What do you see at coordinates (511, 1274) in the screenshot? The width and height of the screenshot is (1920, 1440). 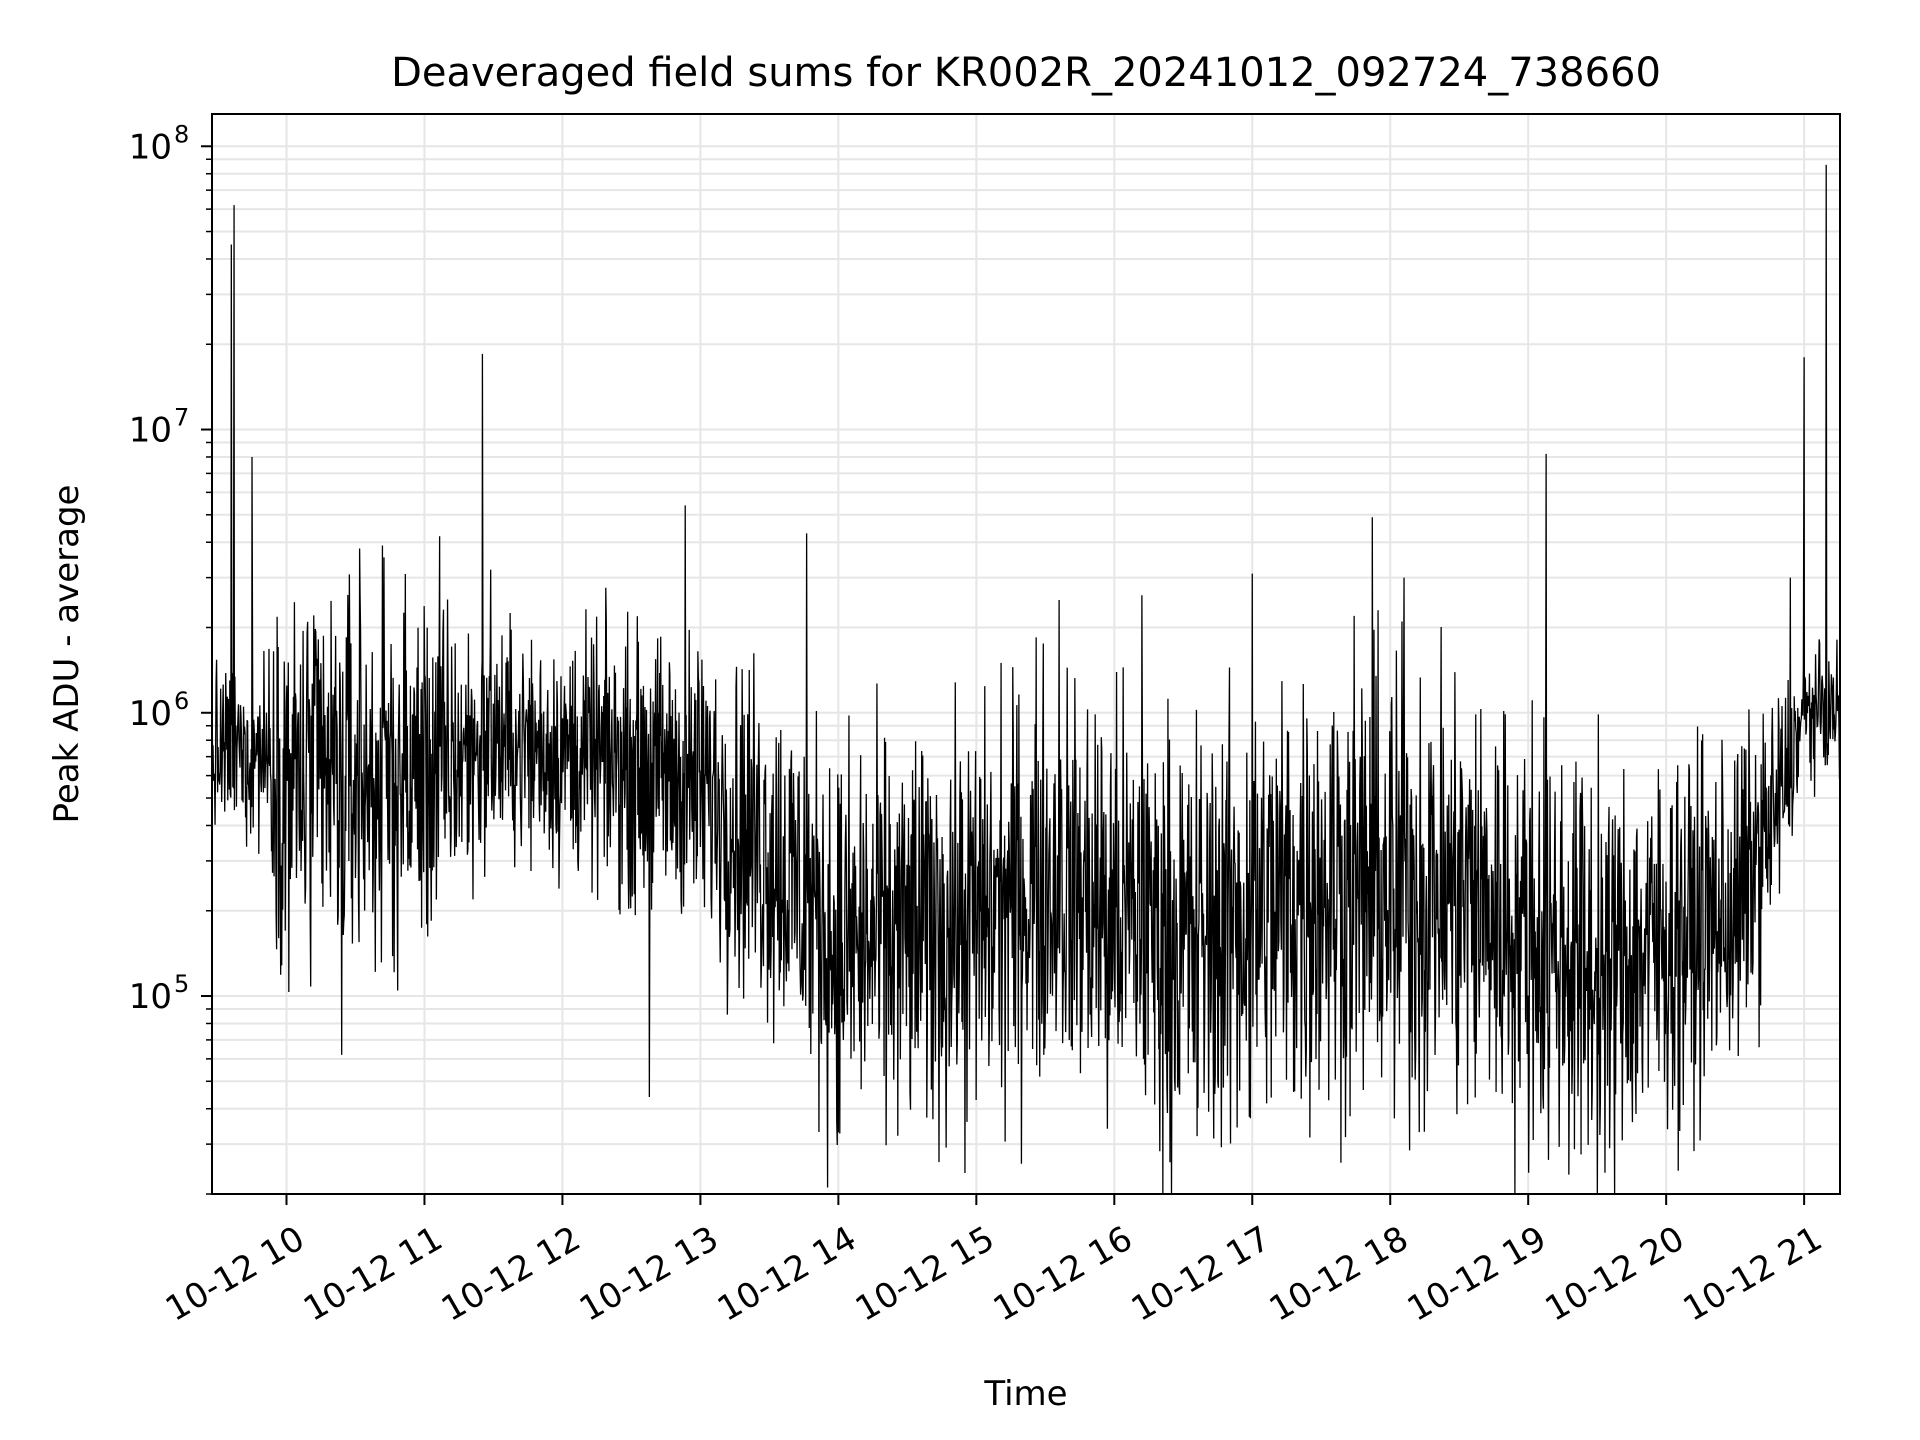 I see `x-tick-label: 10-12 12` at bounding box center [511, 1274].